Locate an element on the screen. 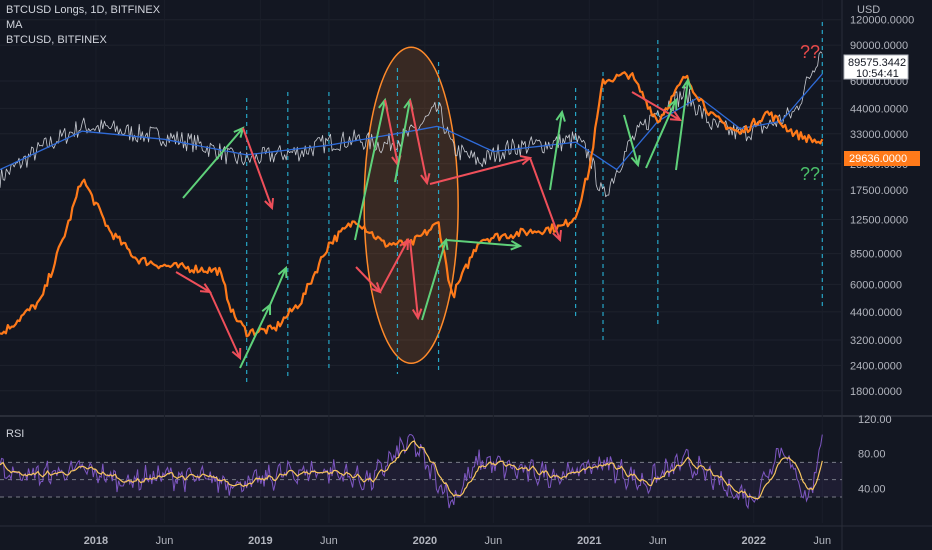 This screenshot has height=550, width=932. y-tick-label: 17500.0000 is located at coordinates (879, 191).